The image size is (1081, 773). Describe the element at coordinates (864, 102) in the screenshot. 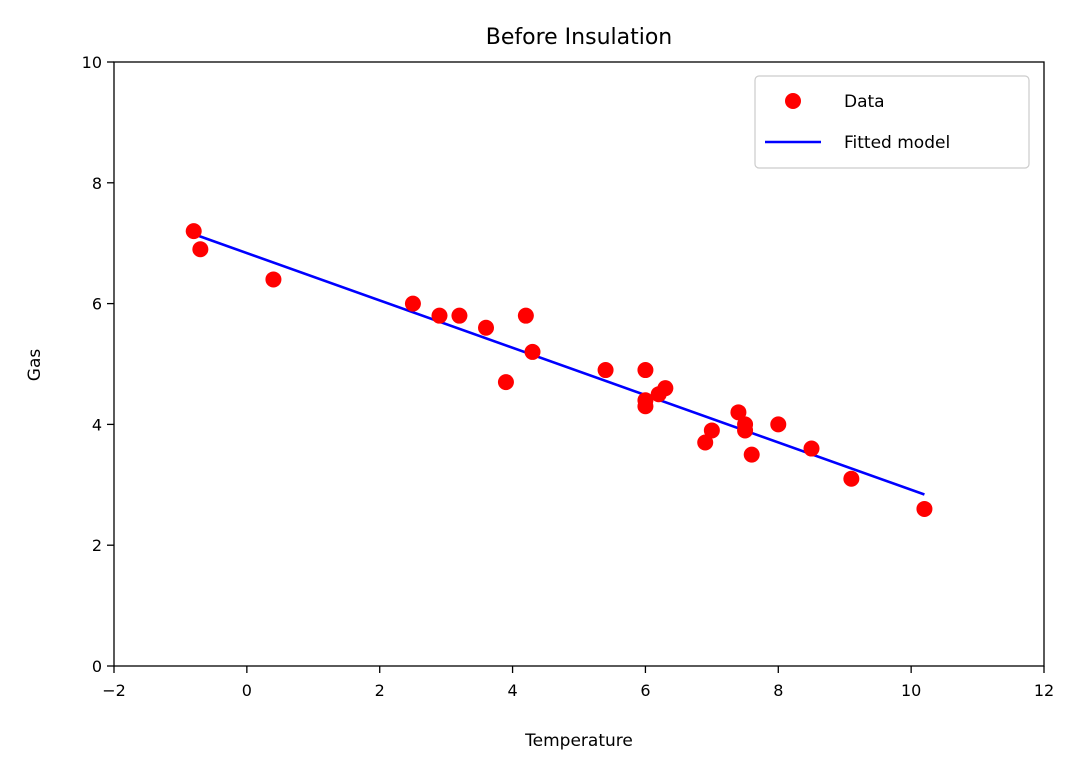

I see `legend-label: Data` at that location.